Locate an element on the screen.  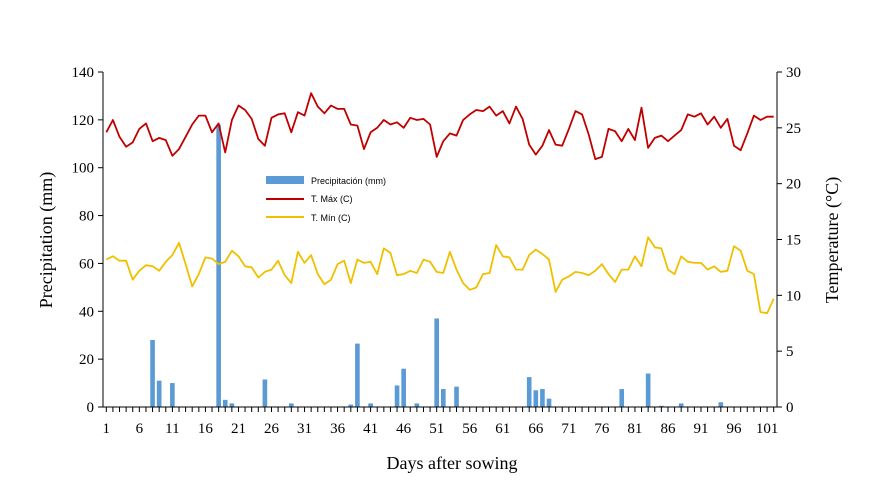
x-tick-label: 56 is located at coordinates (470, 429).